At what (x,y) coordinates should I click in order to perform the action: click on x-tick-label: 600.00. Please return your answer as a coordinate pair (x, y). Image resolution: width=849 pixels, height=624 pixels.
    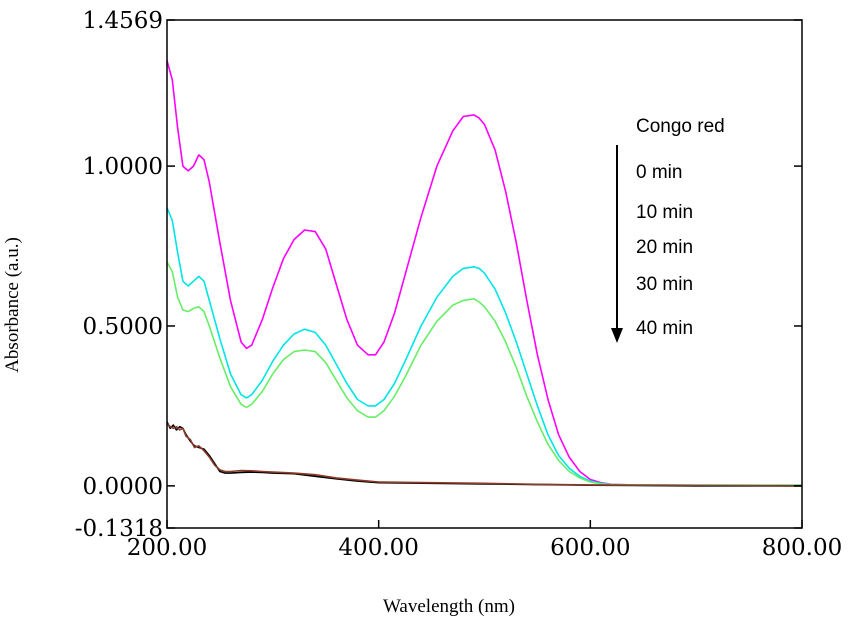
    Looking at the image, I should click on (590, 548).